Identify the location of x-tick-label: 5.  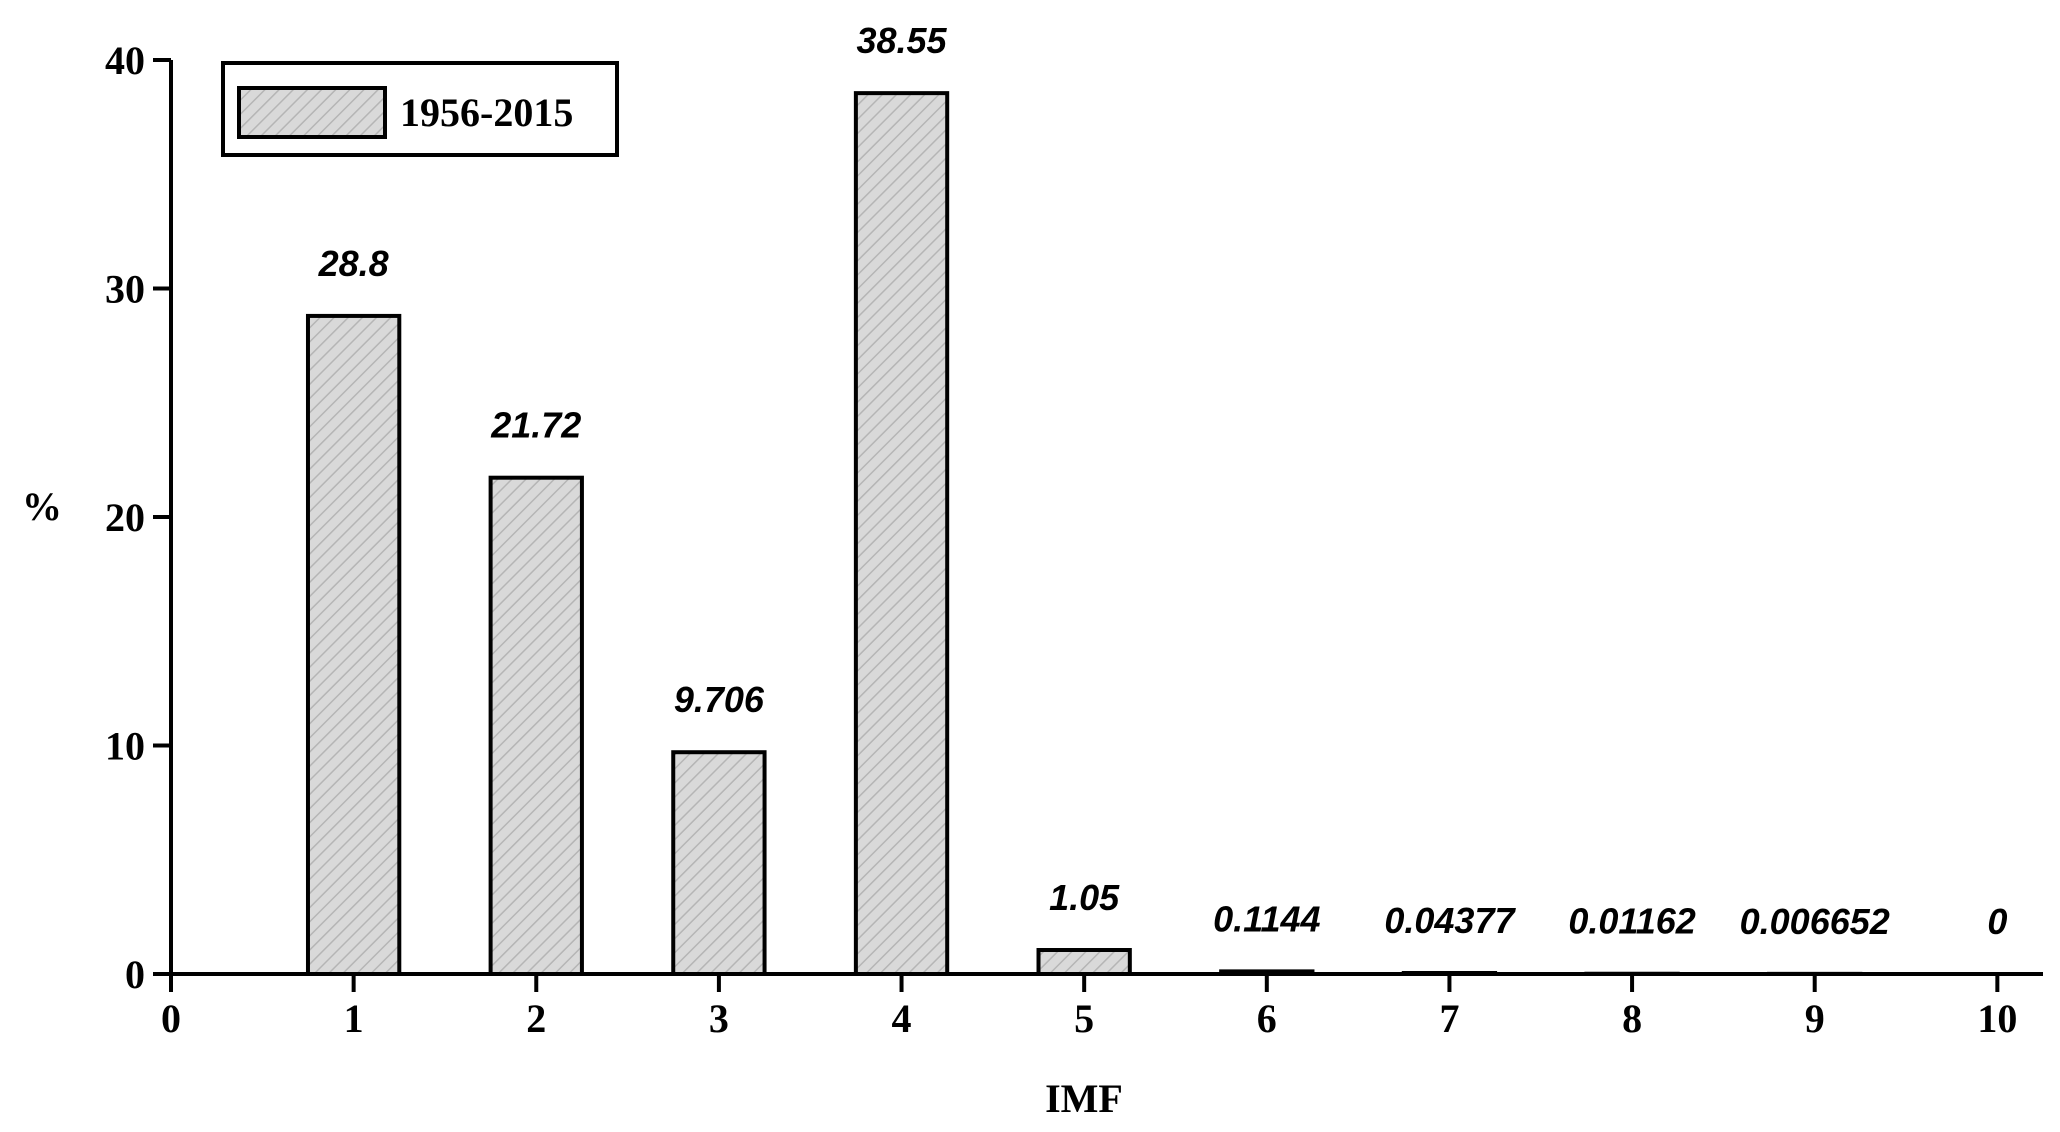
(1084, 1018).